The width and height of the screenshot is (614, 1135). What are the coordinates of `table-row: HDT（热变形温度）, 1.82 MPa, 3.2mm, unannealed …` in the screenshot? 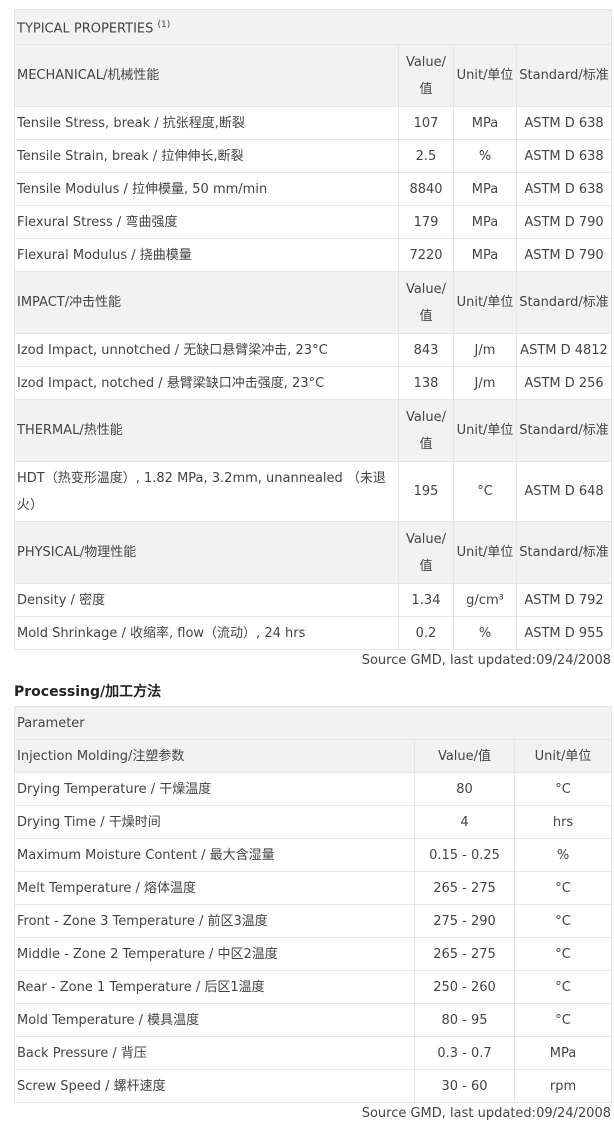 It's located at (313, 491).